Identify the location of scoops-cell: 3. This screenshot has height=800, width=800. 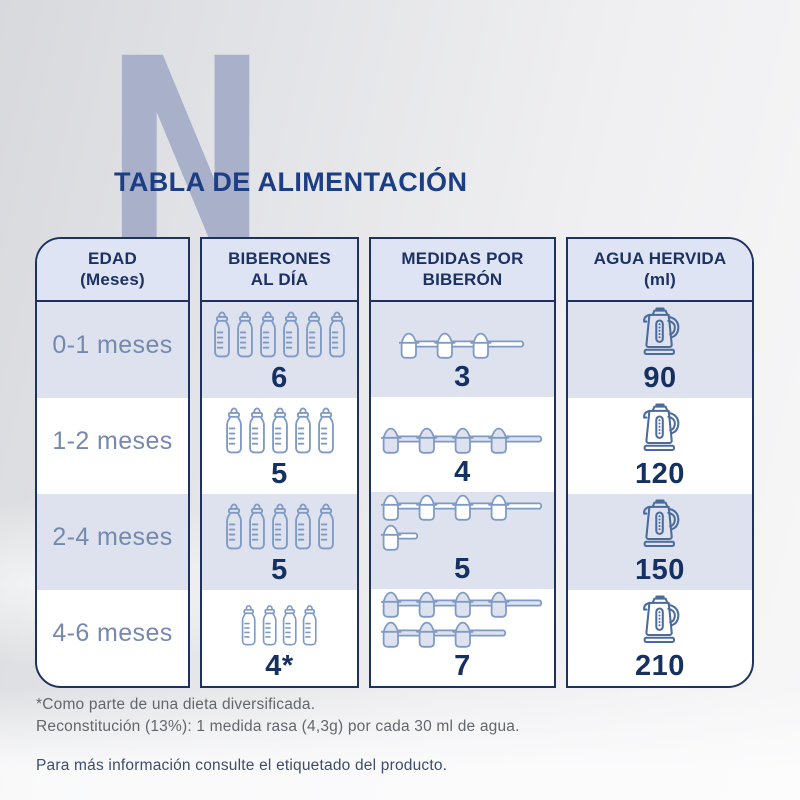
(462, 349).